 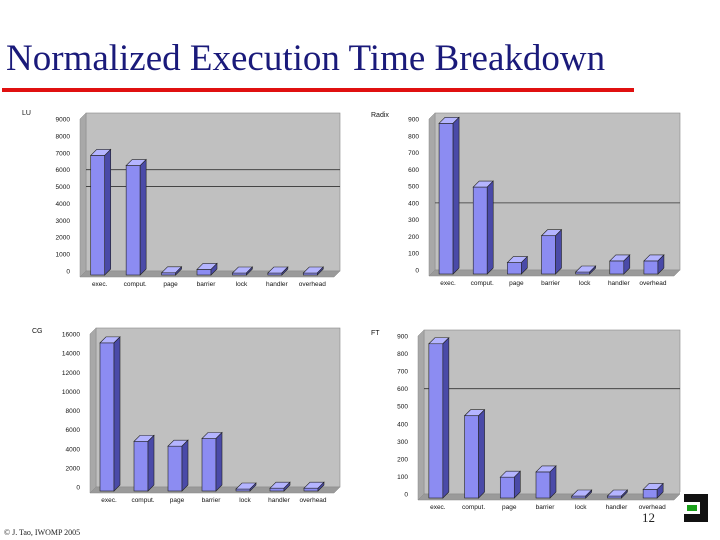 What do you see at coordinates (413, 187) in the screenshot?
I see `y-tick-label: 500` at bounding box center [413, 187].